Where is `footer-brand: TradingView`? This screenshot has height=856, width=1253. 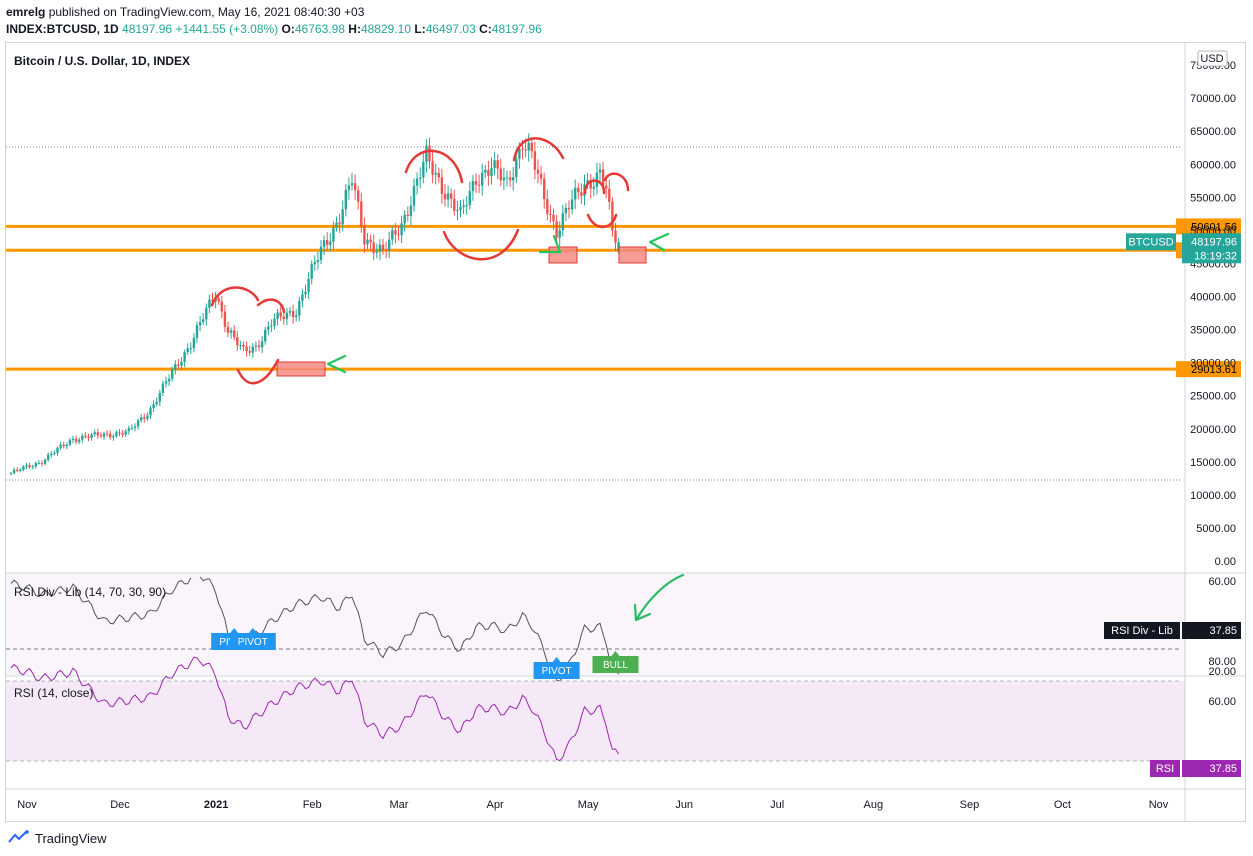
footer-brand: TradingView is located at coordinates (71, 838).